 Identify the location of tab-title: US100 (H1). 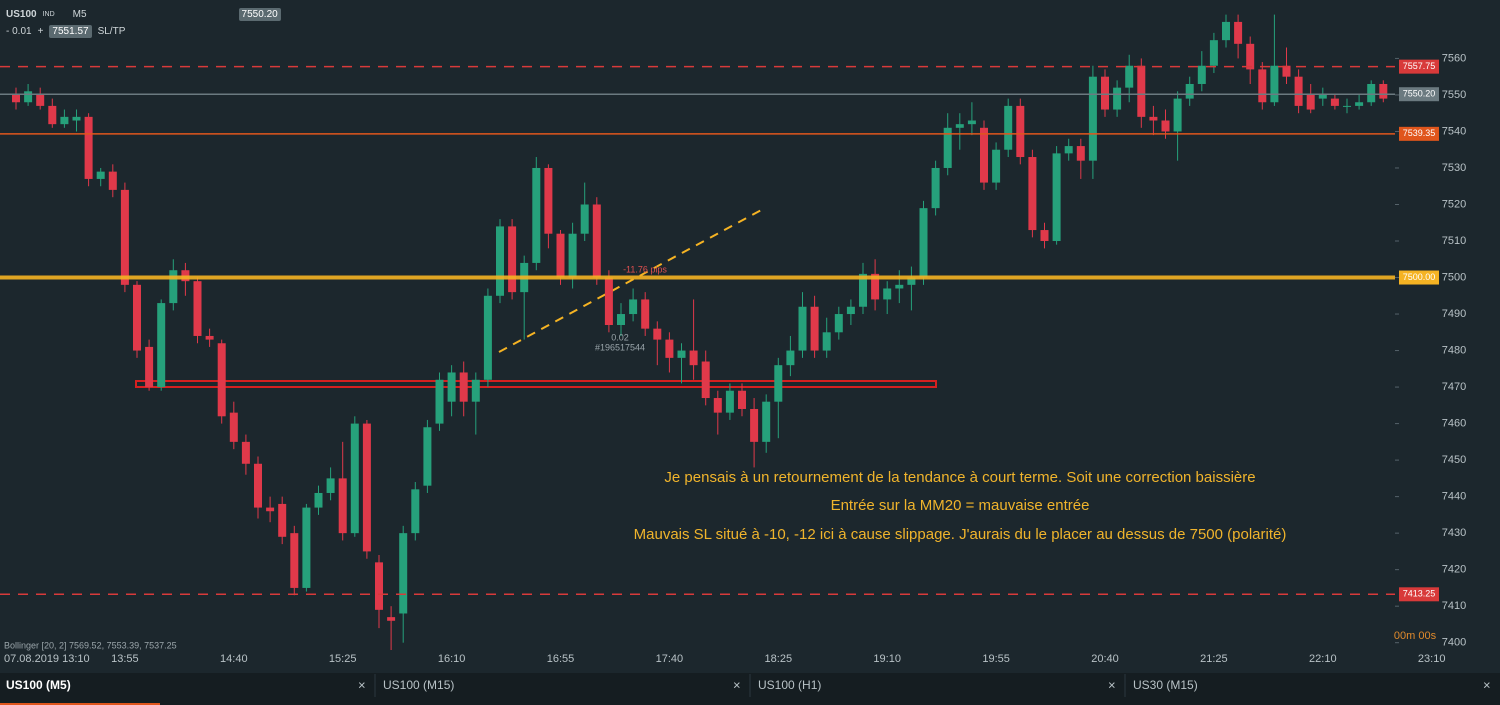
(789, 685).